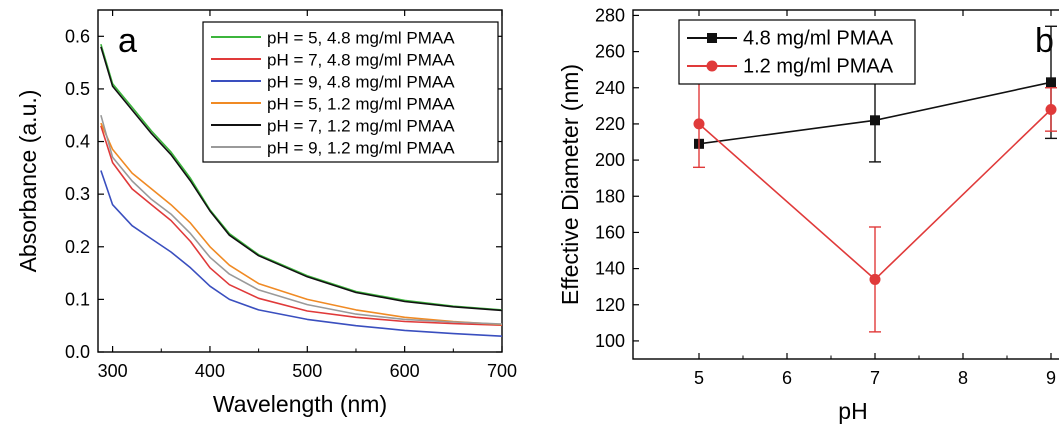 This screenshot has height=429, width=1059. What do you see at coordinates (610, 232) in the screenshot?
I see `y-tick-label: 160` at bounding box center [610, 232].